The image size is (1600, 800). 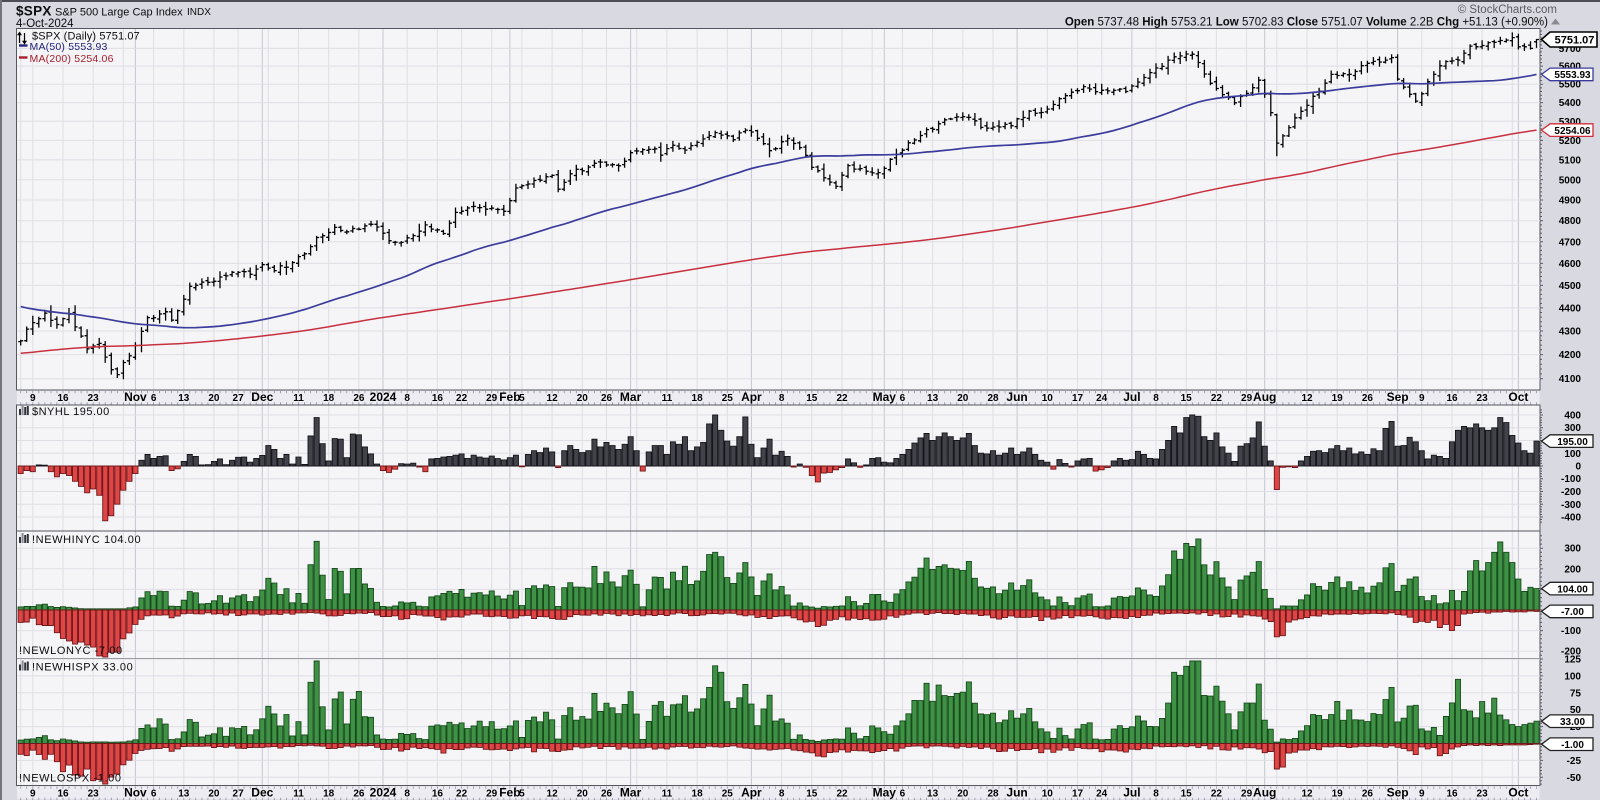 I want to click on svg-text: 5, so click(x=522, y=794).